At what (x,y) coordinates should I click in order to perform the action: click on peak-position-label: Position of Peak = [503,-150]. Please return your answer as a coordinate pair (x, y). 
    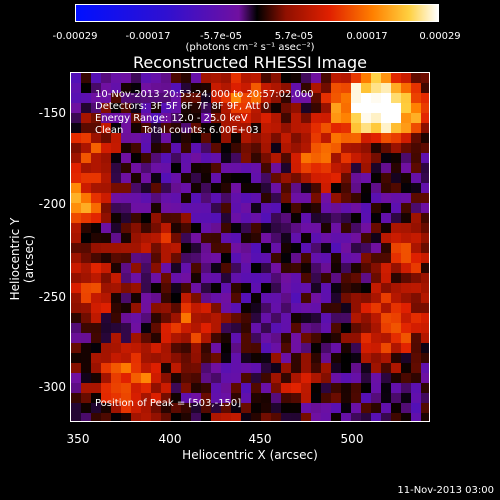
    Looking at the image, I should click on (168, 403).